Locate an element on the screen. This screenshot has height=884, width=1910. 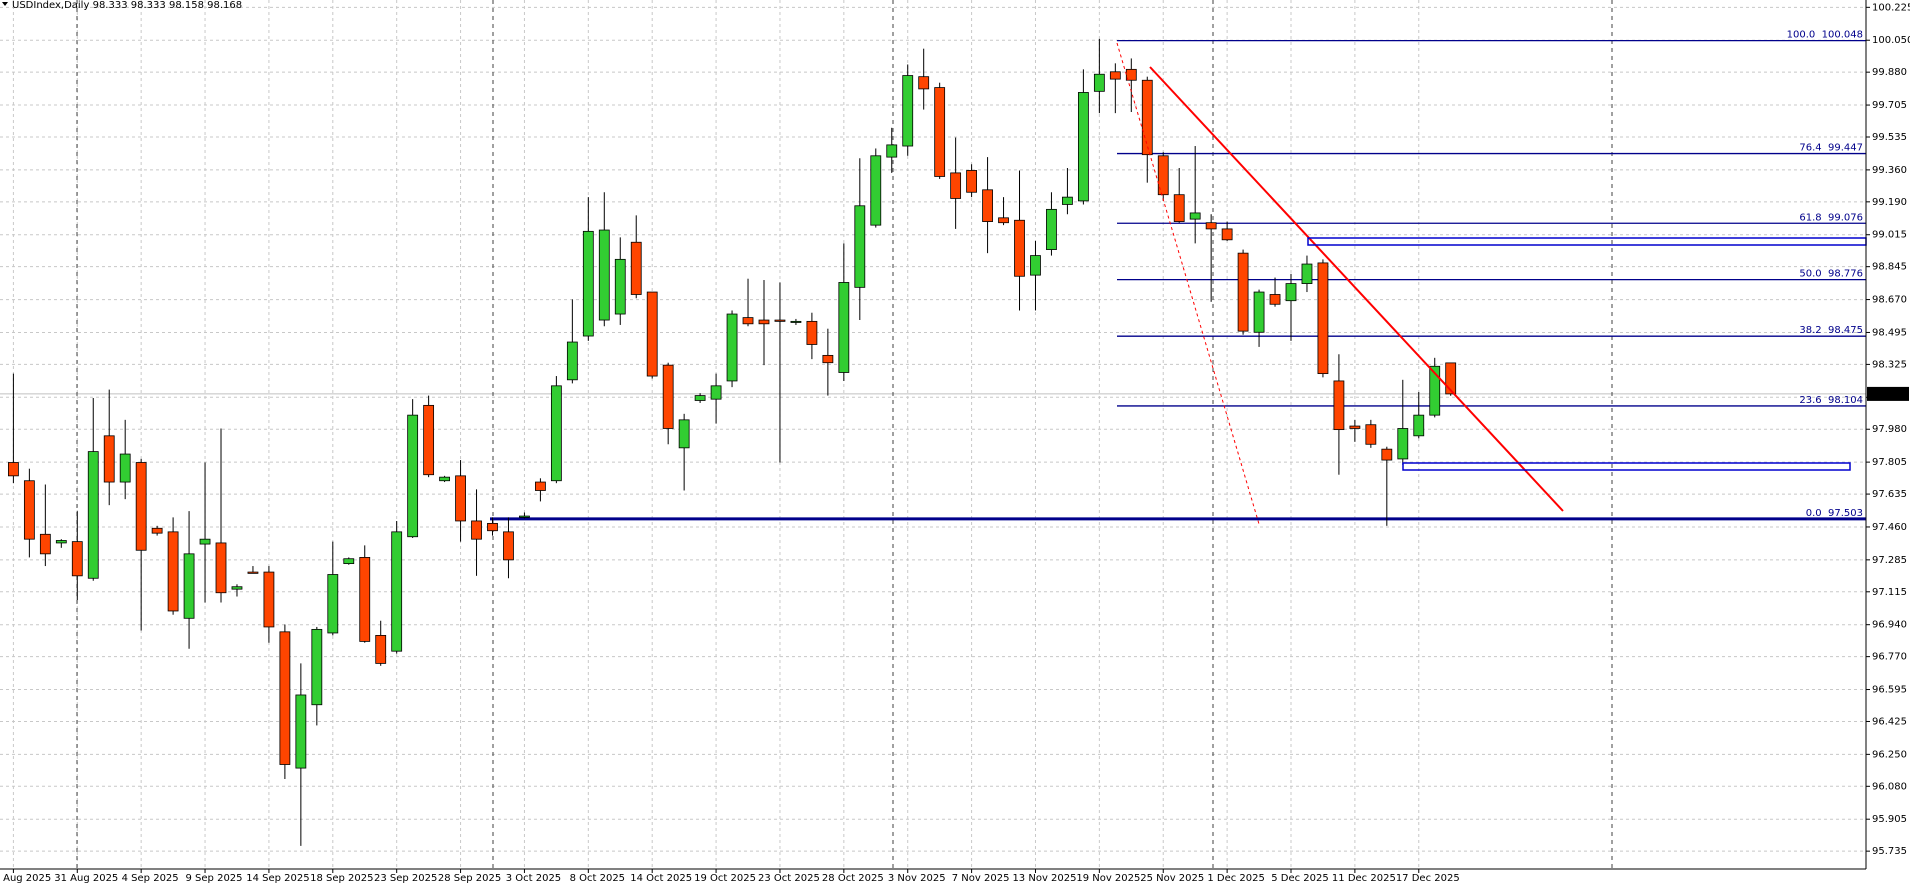
x-tick-label: 3 Nov 2025 is located at coordinates (917, 878).